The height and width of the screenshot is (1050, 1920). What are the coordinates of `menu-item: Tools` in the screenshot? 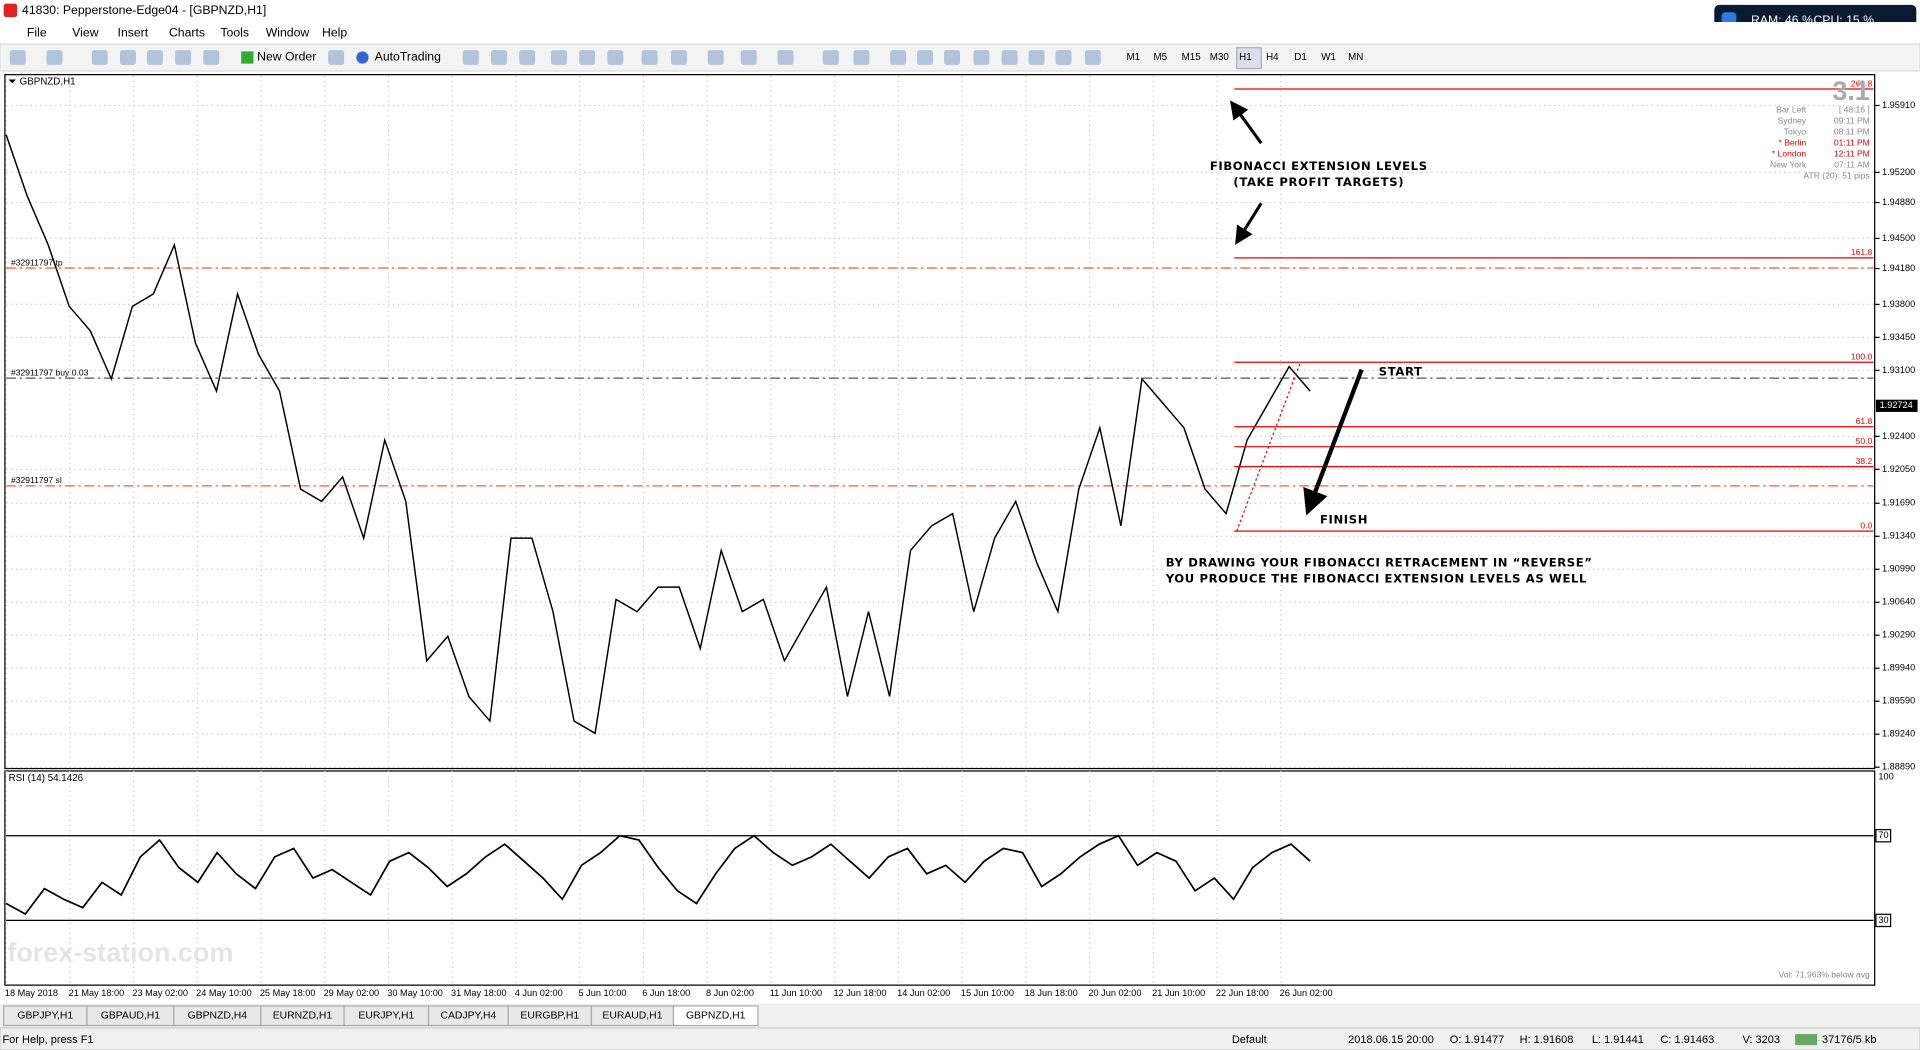 It's located at (234, 32).